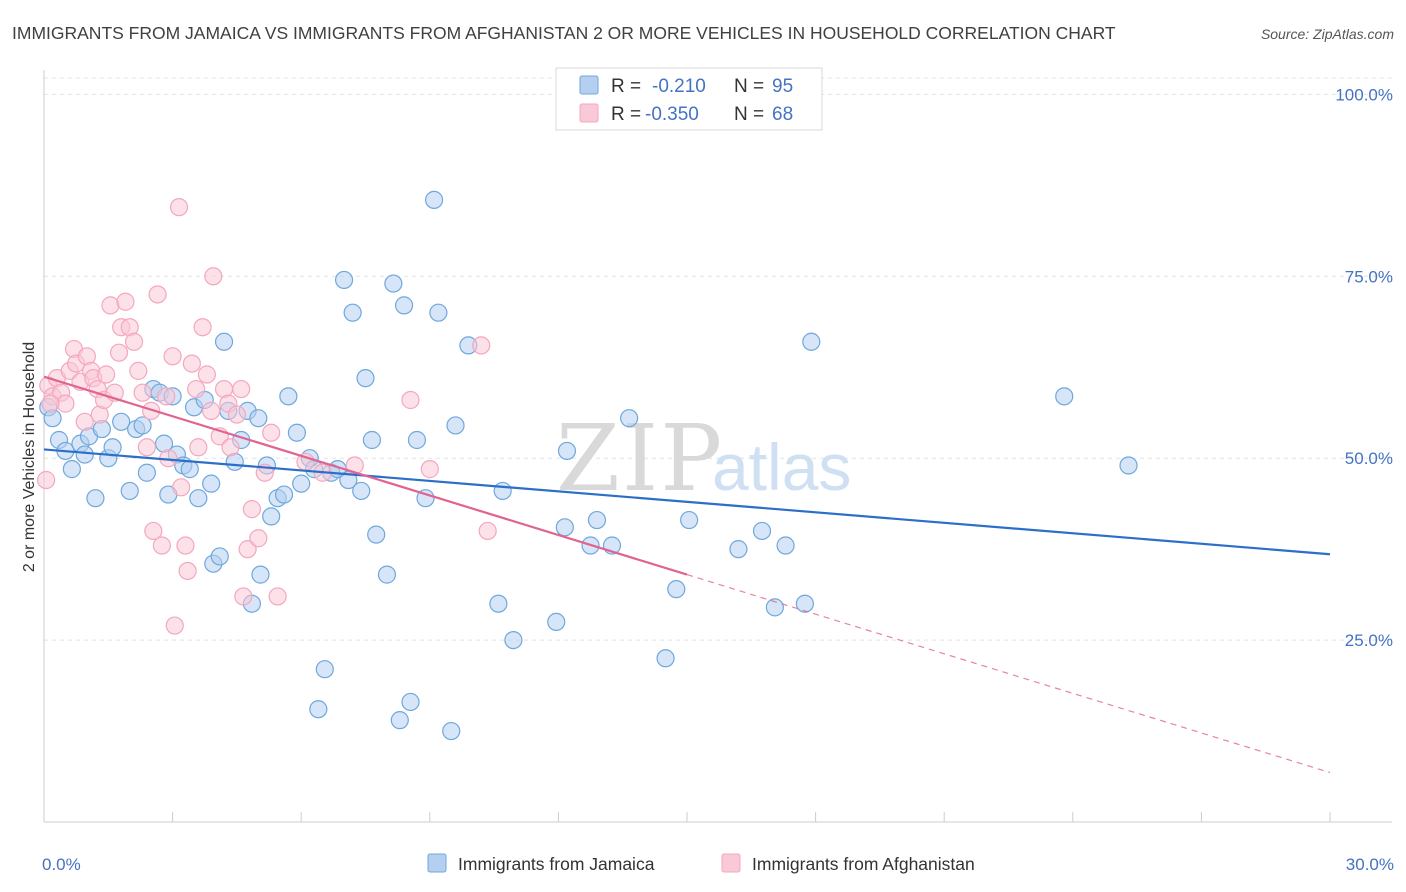  What do you see at coordinates (29, 457) in the screenshot?
I see `y-axis-label: 2 or more Vehicles in Household` at bounding box center [29, 457].